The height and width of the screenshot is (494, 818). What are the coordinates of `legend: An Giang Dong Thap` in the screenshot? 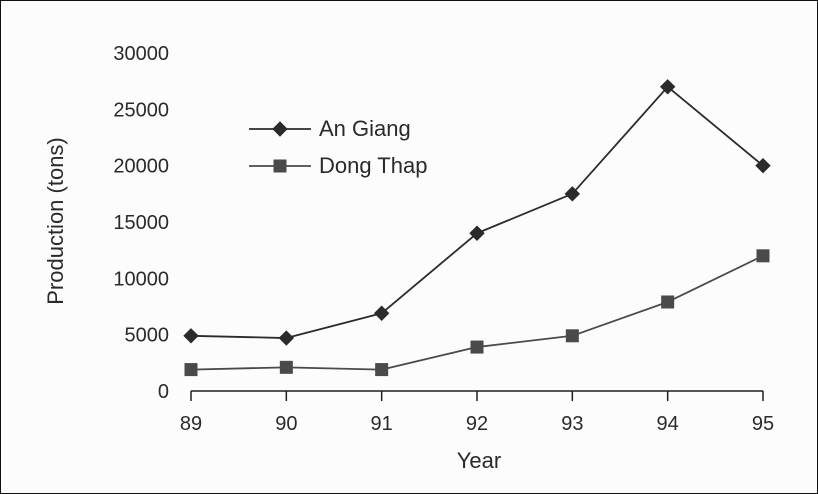 It's located at (338, 147).